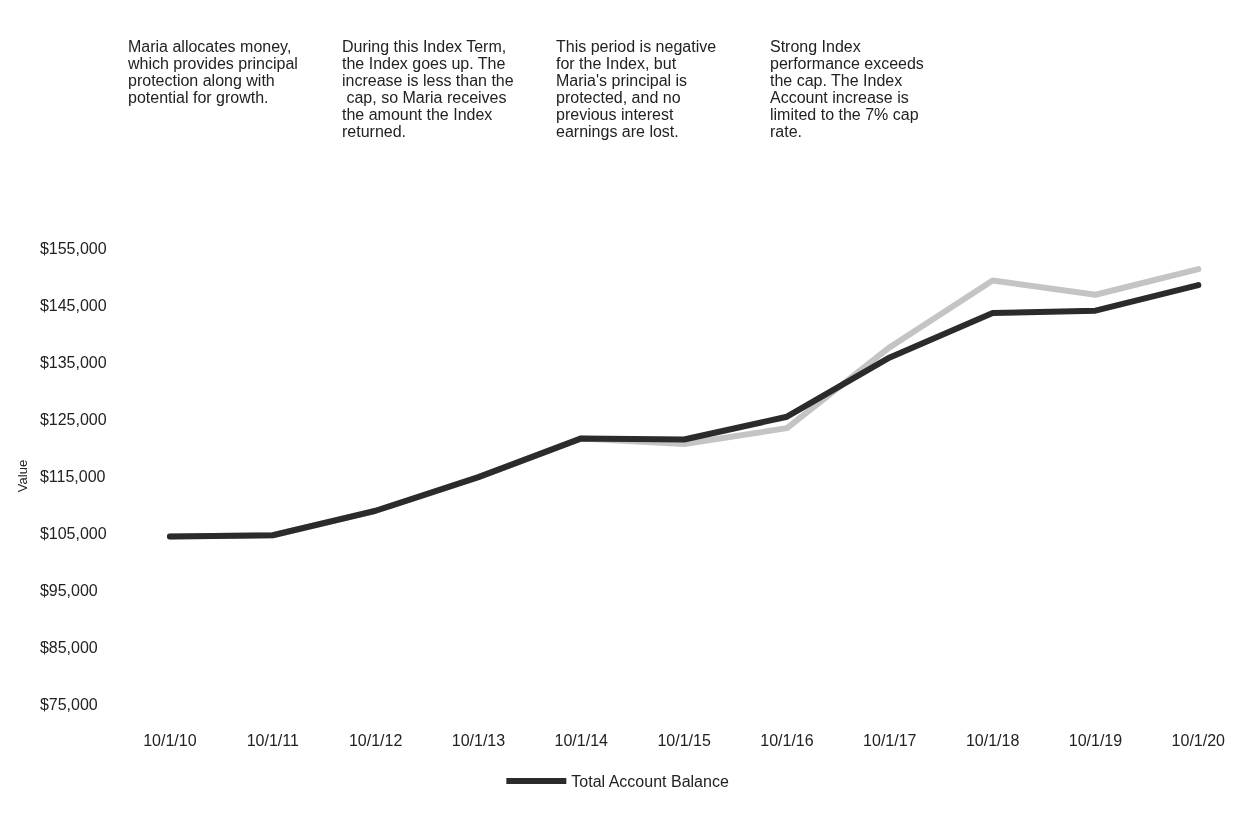 The width and height of the screenshot is (1240, 814). Describe the element at coordinates (992, 740) in the screenshot. I see `x-tick-label: 10/1/18` at that location.